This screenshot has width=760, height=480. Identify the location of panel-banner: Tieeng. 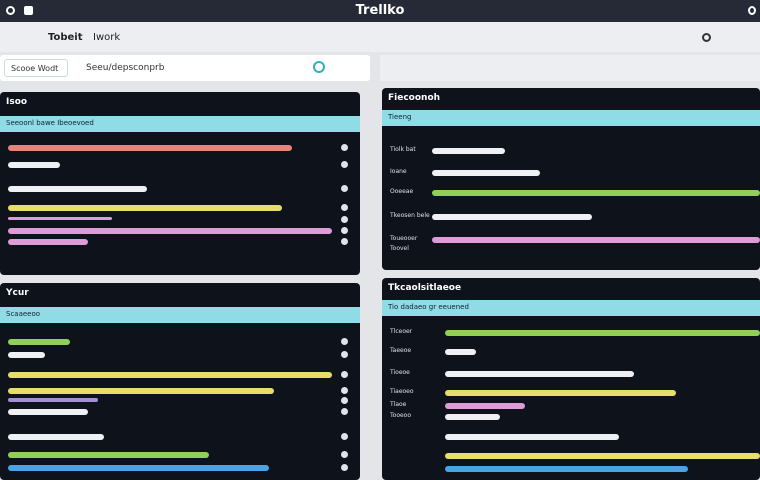
(571, 118).